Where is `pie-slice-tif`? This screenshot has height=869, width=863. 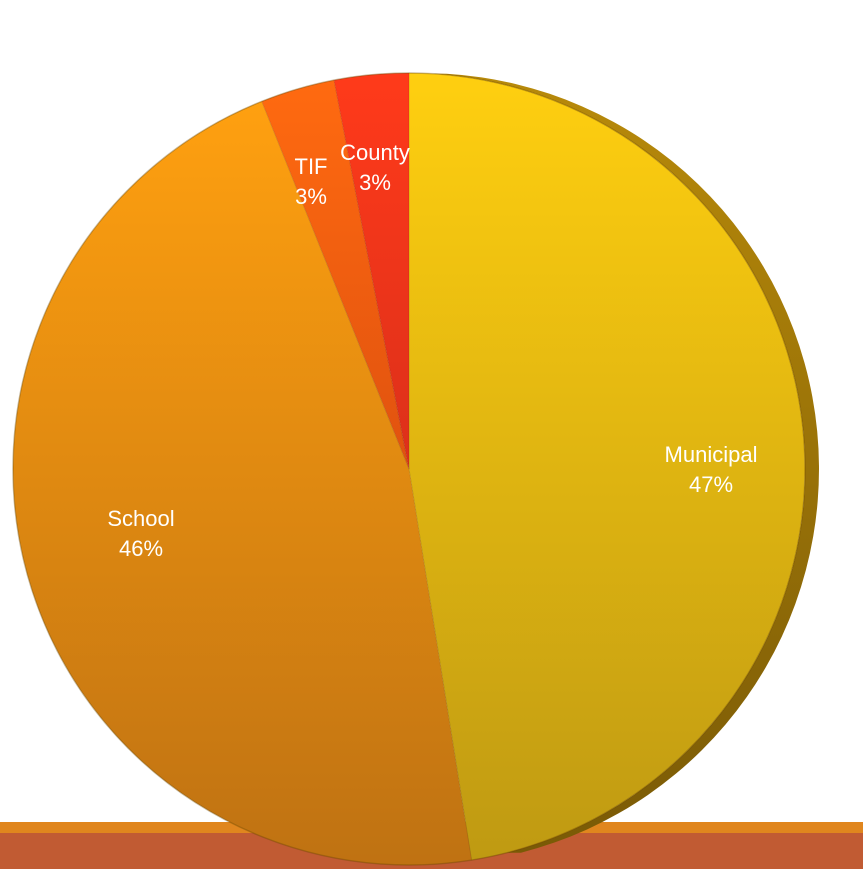 pie-slice-tif is located at coordinates (335, 274).